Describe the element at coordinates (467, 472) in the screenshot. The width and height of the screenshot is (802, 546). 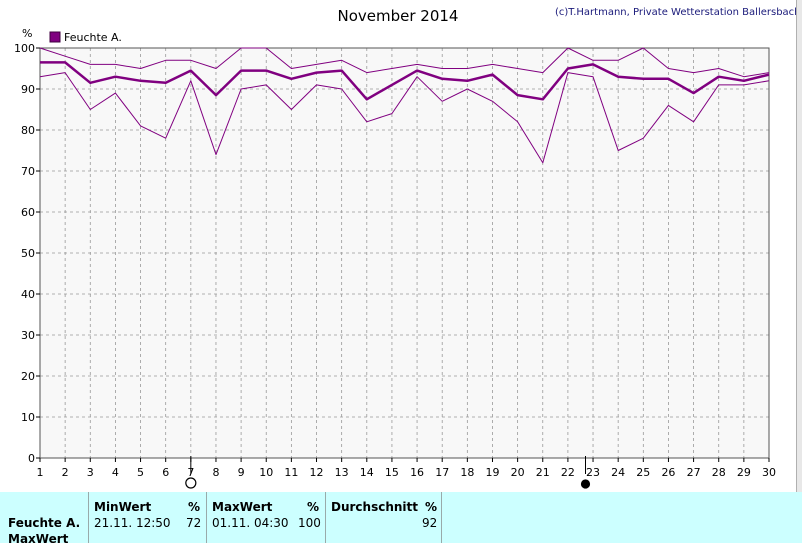
I see `x-tick-label: 18` at that location.